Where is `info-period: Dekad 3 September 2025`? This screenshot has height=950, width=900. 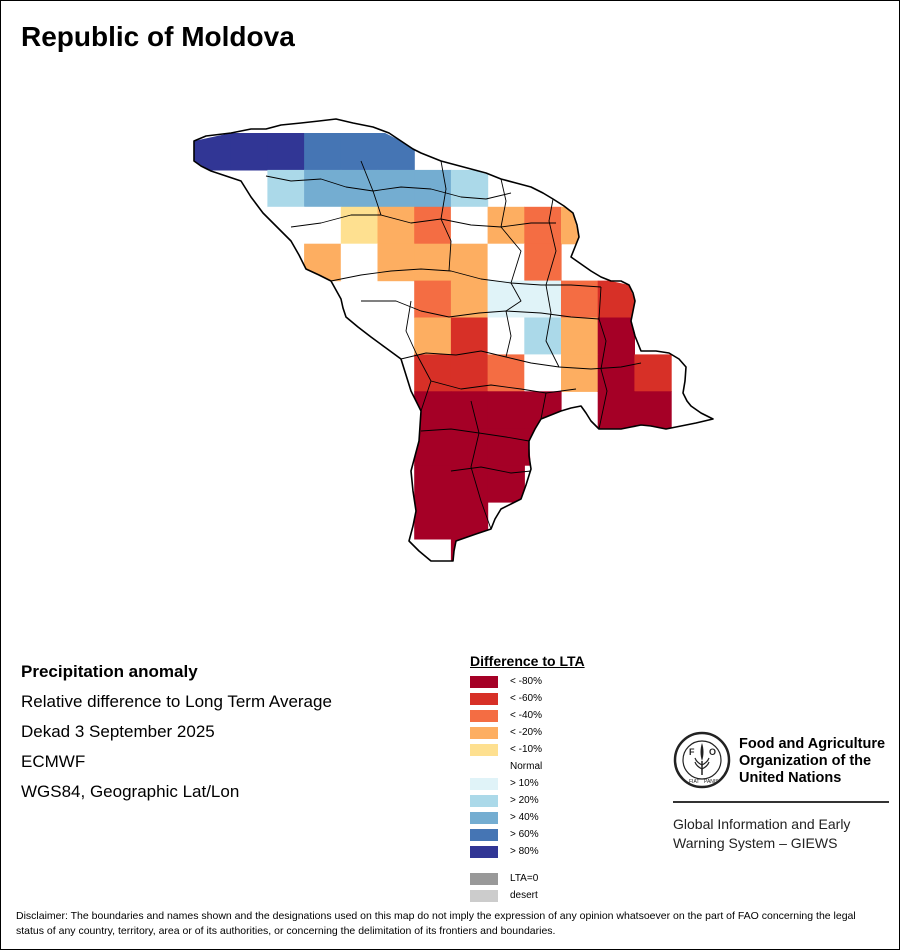 info-period: Dekad 3 September 2025 is located at coordinates (118, 731).